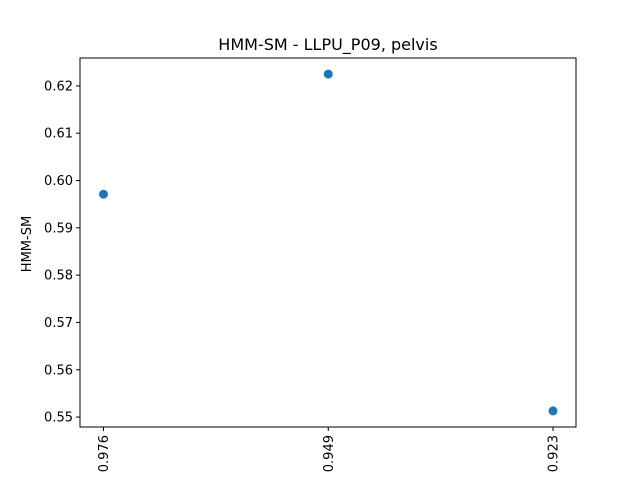 This screenshot has height=480, width=640. What do you see at coordinates (58, 181) in the screenshot?
I see `y-tick-label: 0.60` at bounding box center [58, 181].